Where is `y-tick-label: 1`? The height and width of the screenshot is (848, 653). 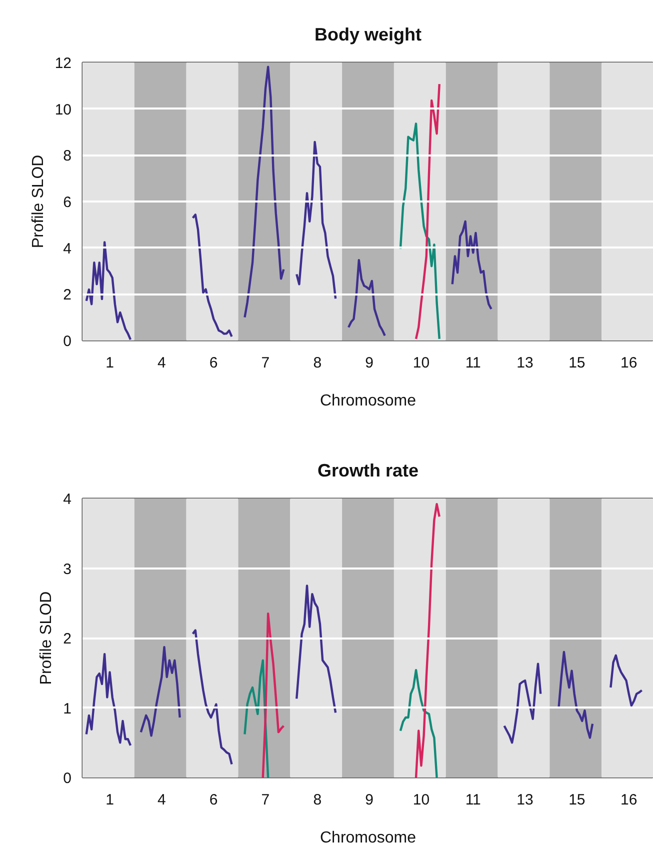
y-tick-label: 1 is located at coordinates (67, 709).